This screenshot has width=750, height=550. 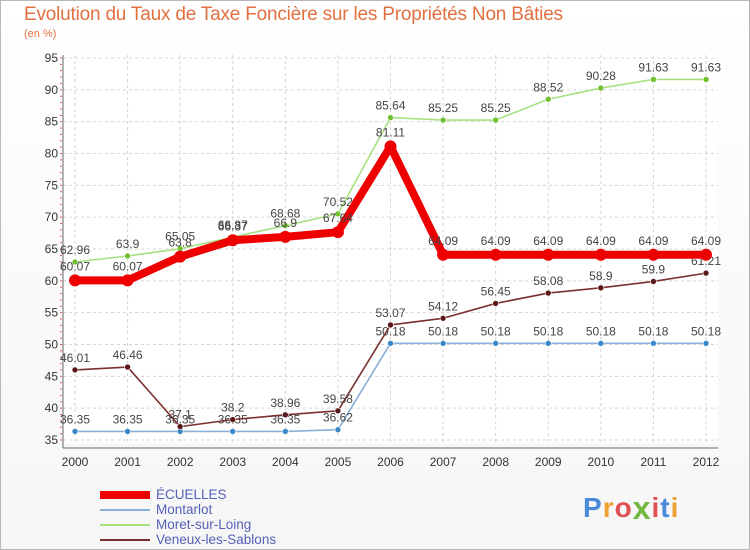 What do you see at coordinates (390, 132) in the screenshot?
I see `data-label: 81.11` at bounding box center [390, 132].